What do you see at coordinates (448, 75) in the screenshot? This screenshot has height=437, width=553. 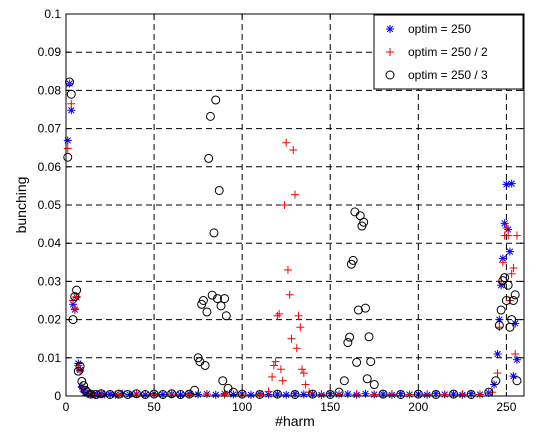 I see `legend-label: optim = 250 / 3` at bounding box center [448, 75].